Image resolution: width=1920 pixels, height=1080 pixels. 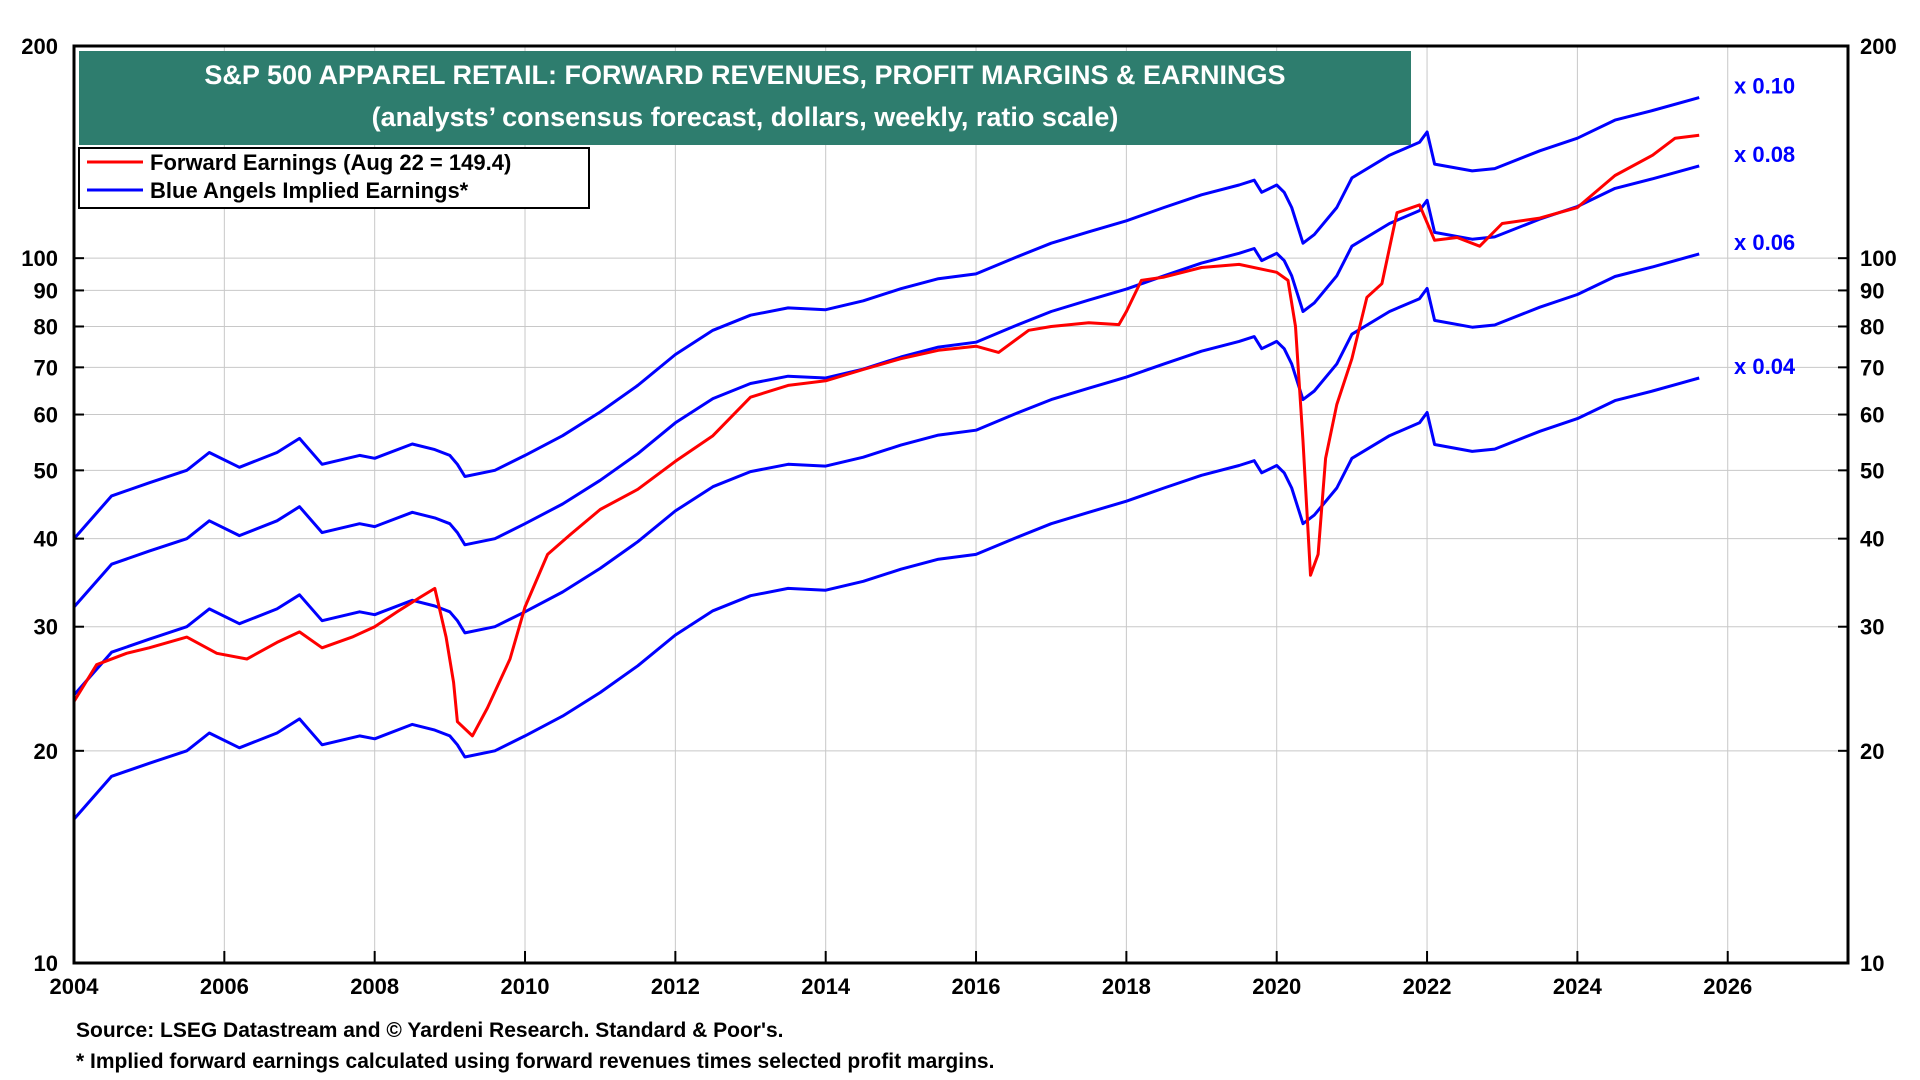 What do you see at coordinates (46, 367) in the screenshot?
I see `y-tick-label-left: 70` at bounding box center [46, 367].